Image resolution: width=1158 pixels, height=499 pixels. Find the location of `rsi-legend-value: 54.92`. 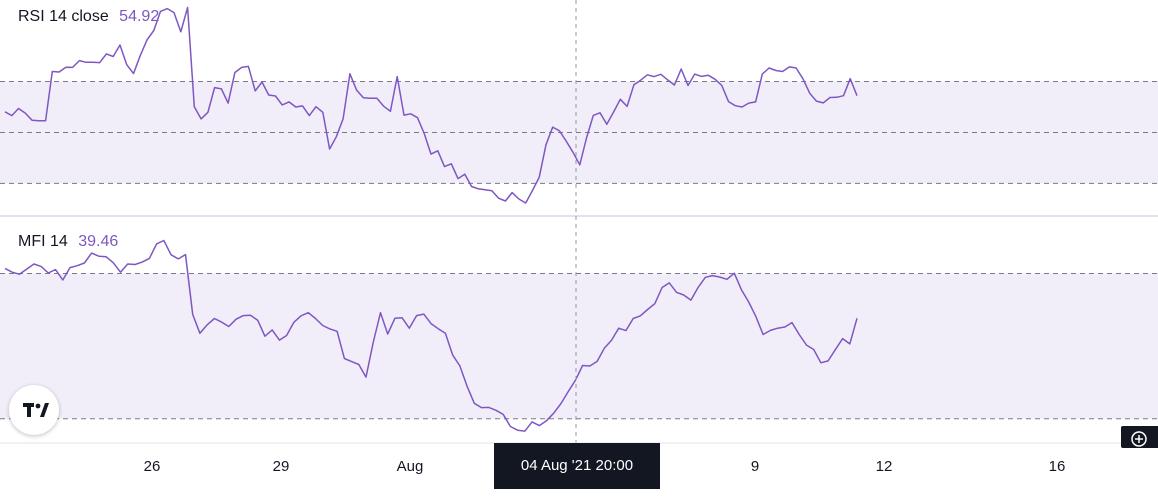

rsi-legend-value: 54.92 is located at coordinates (139, 16).